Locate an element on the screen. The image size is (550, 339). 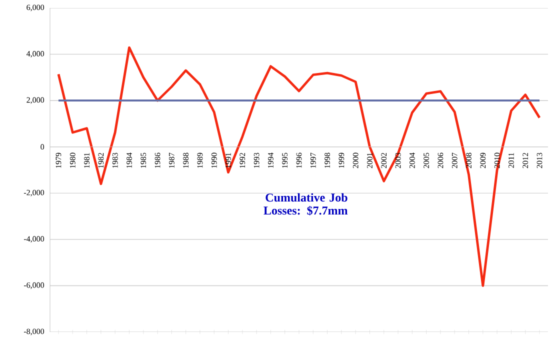
x-tick-label: 2008 is located at coordinates (469, 160).